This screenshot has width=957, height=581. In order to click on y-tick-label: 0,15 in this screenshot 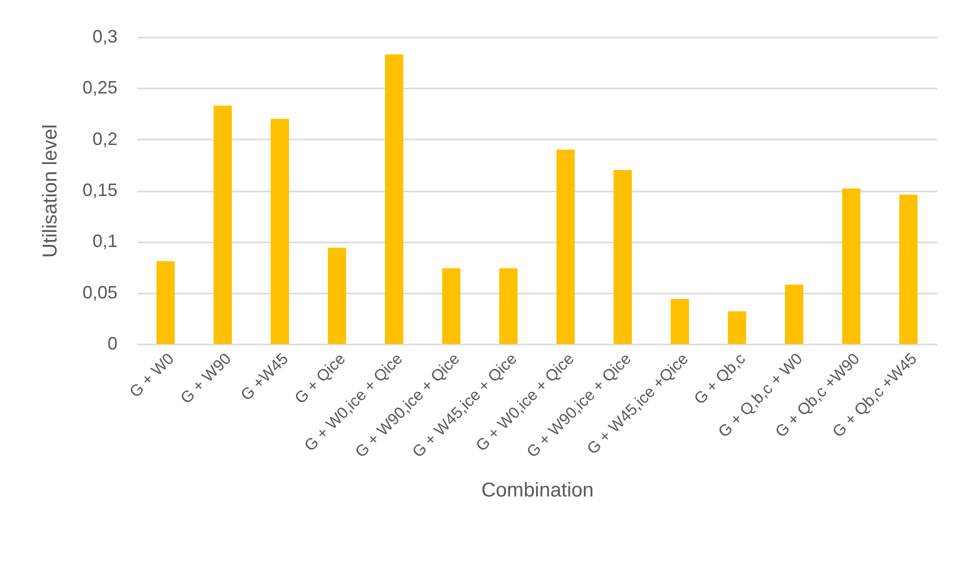, I will do `click(100, 190)`.